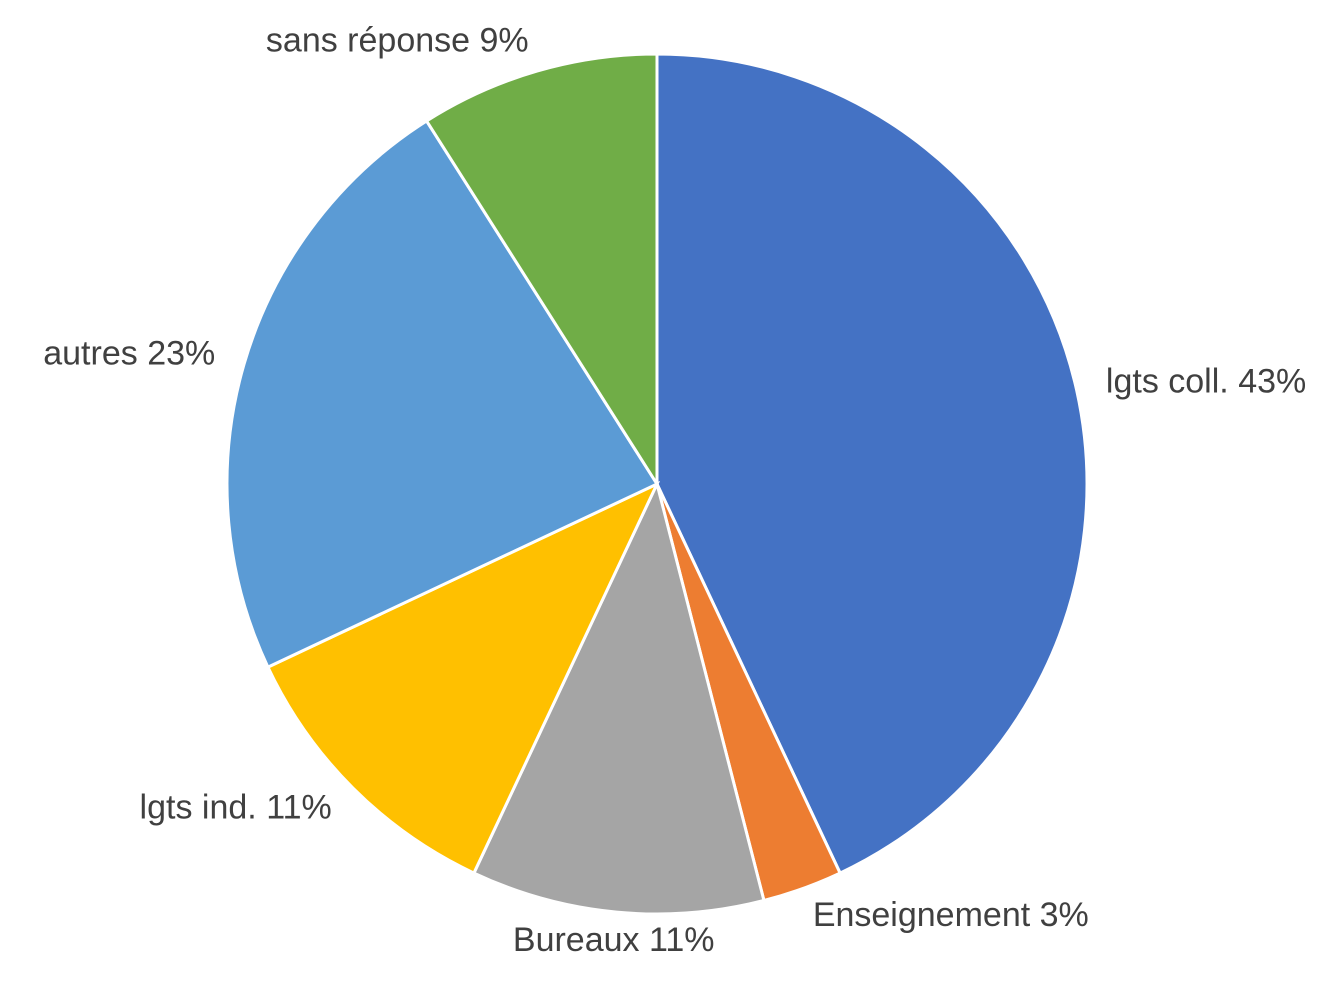 The height and width of the screenshot is (986, 1343). I want to click on data-label: lgts coll. 43%, so click(1206, 382).